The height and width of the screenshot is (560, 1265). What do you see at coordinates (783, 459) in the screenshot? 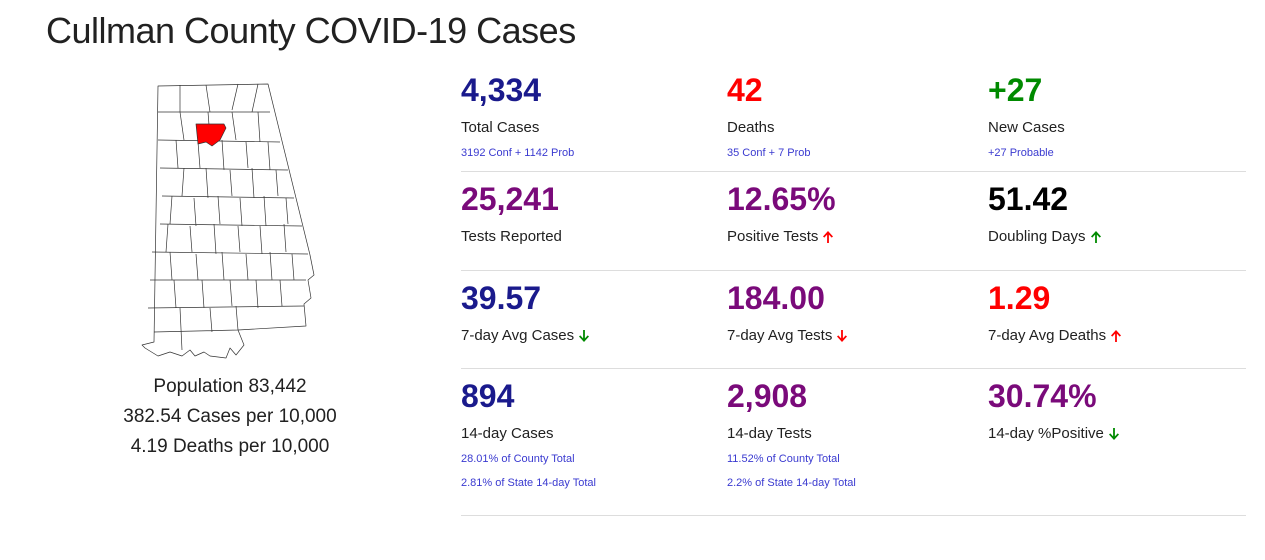
I see `stat-subtext: 11.52% of County Total` at bounding box center [783, 459].